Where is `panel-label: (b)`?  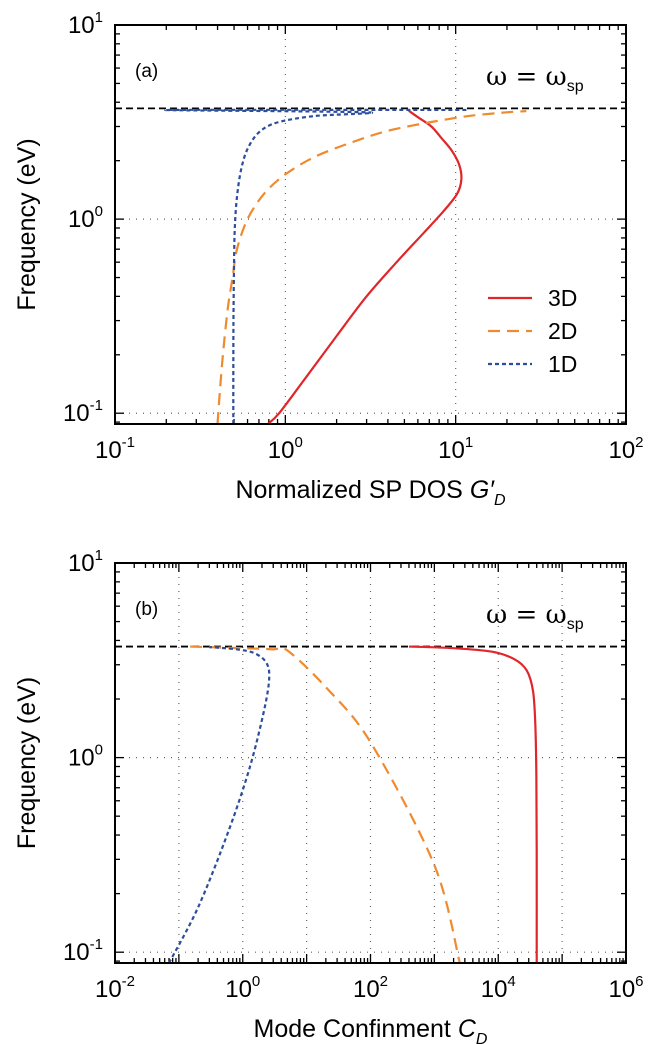
panel-label: (b) is located at coordinates (146, 609).